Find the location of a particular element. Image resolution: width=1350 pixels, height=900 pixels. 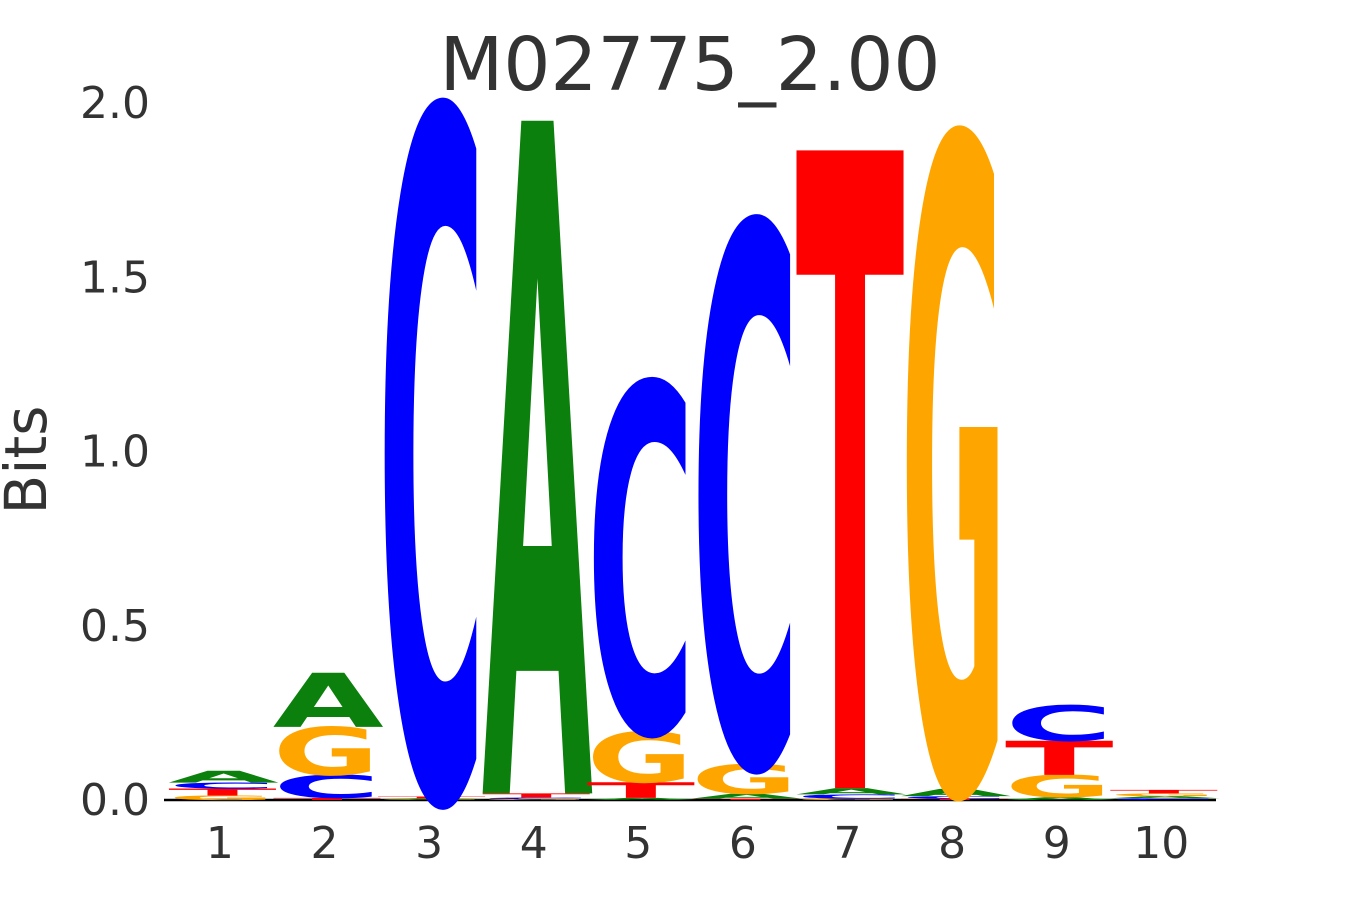

y-tick-label: 0.5 is located at coordinates (115, 626).